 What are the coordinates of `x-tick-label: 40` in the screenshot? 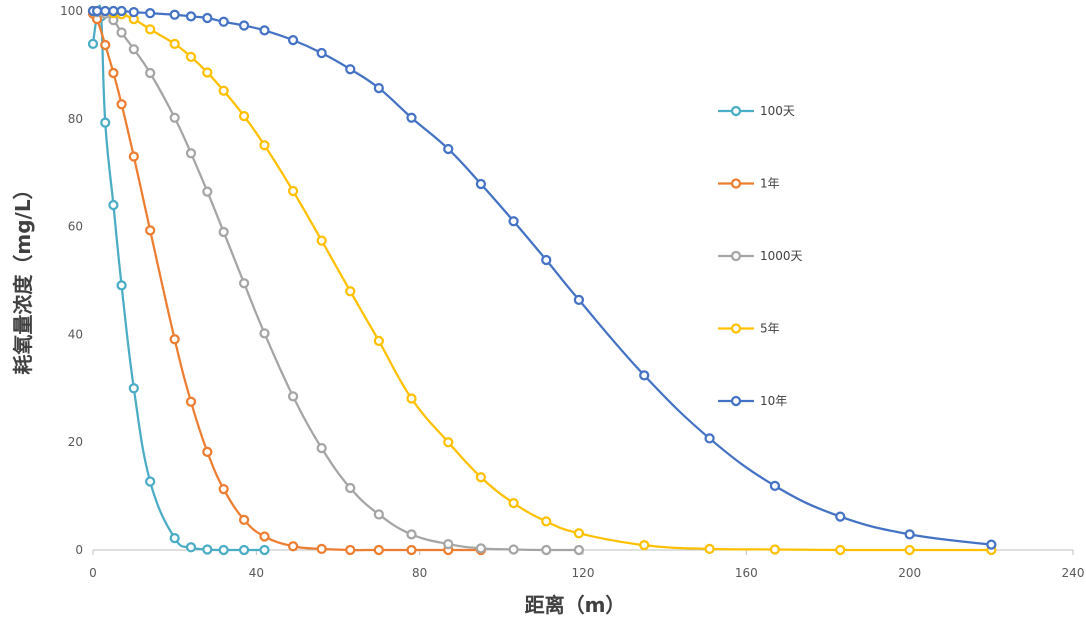 It's located at (256, 573).